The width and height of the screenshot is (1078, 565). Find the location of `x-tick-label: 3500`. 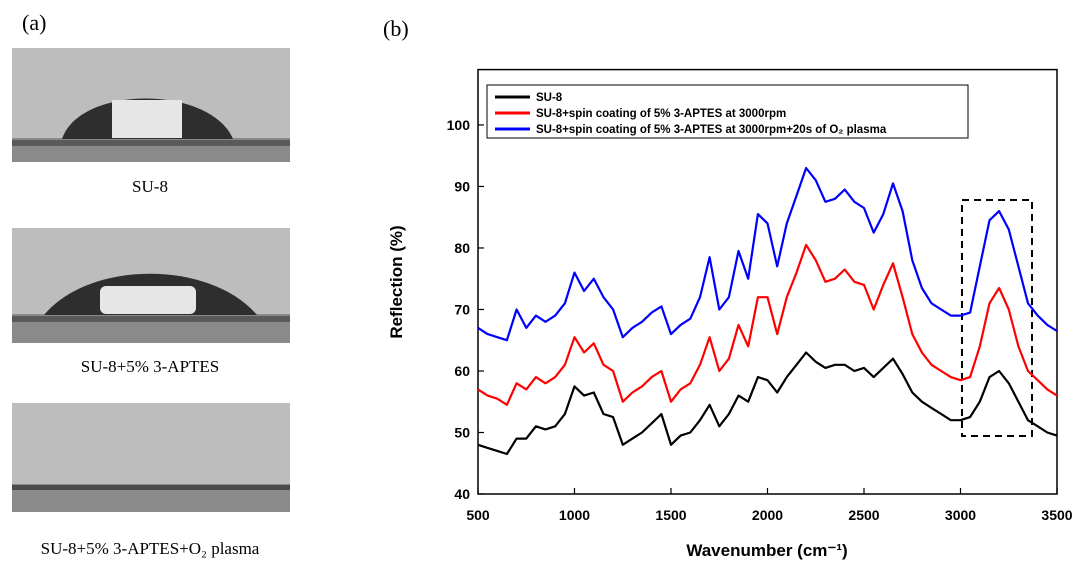

x-tick-label: 3500 is located at coordinates (1056, 515).